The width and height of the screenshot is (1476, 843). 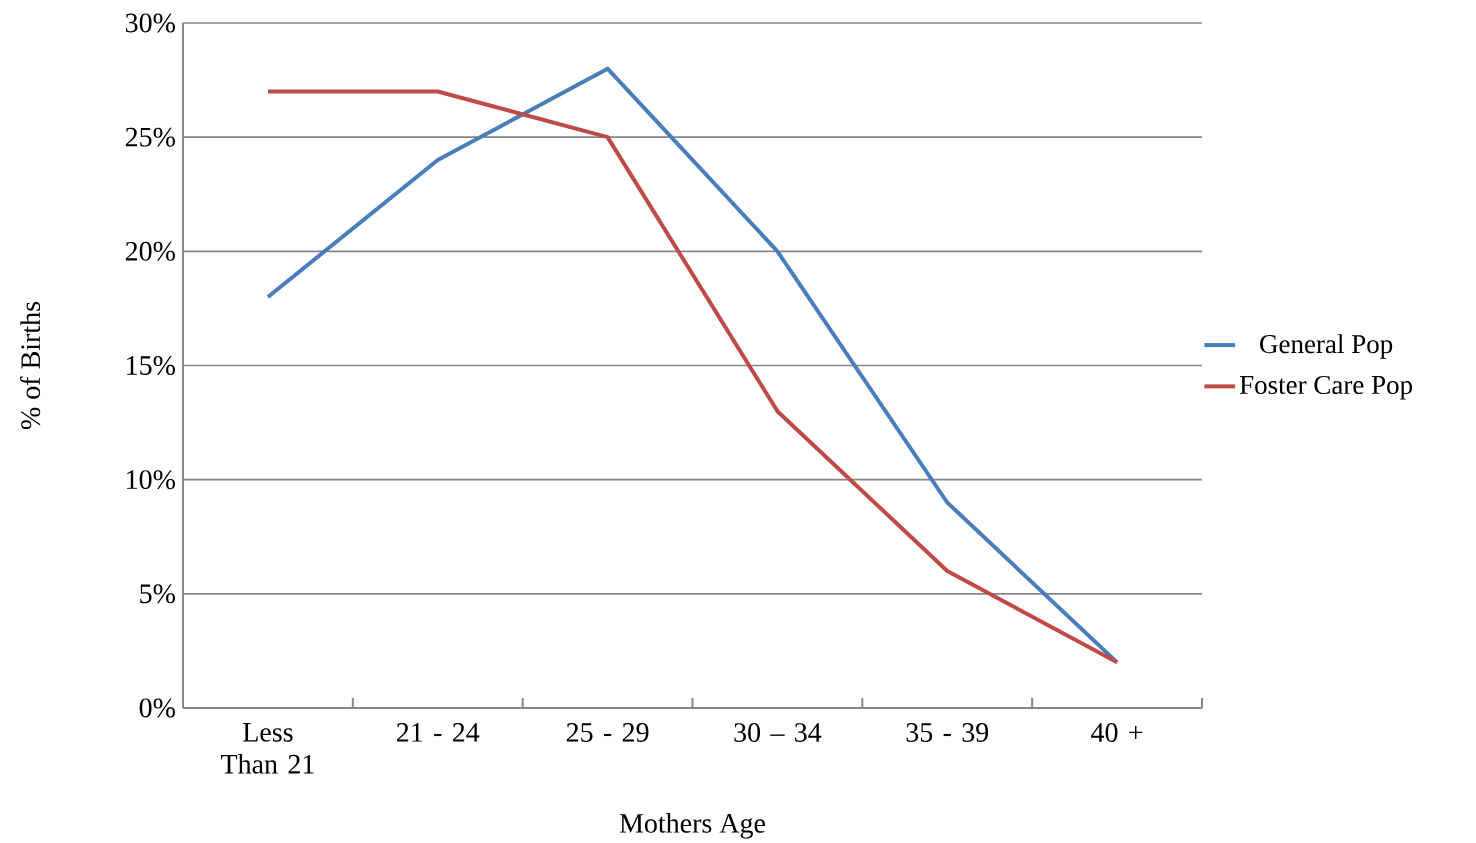 What do you see at coordinates (1326, 387) in the screenshot?
I see `legend-label: Foster Care Pop` at bounding box center [1326, 387].